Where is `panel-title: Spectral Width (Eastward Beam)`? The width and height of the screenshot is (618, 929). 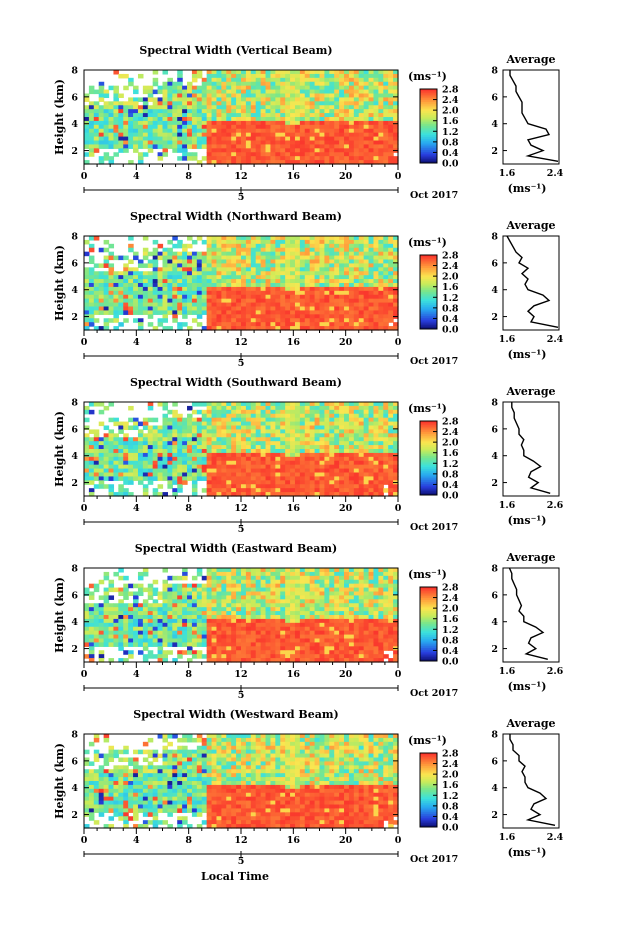 panel-title: Spectral Width (Eastward Beam) is located at coordinates (236, 548).